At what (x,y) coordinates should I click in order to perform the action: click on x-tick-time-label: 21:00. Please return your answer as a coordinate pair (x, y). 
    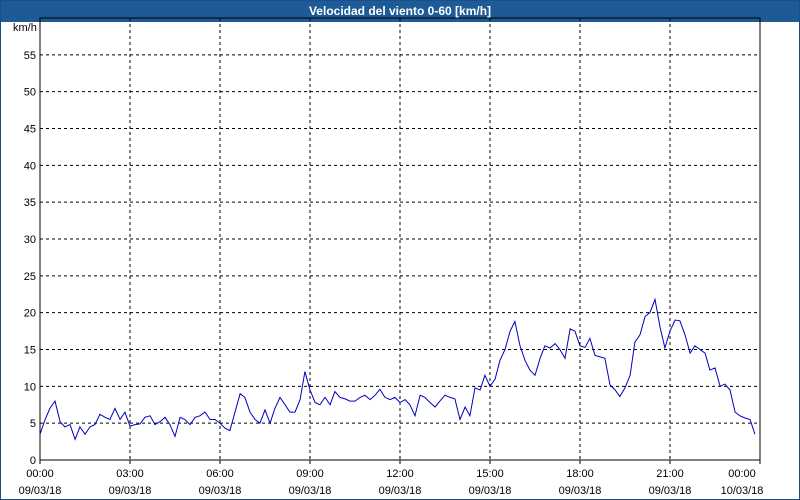
    Looking at the image, I should click on (670, 474).